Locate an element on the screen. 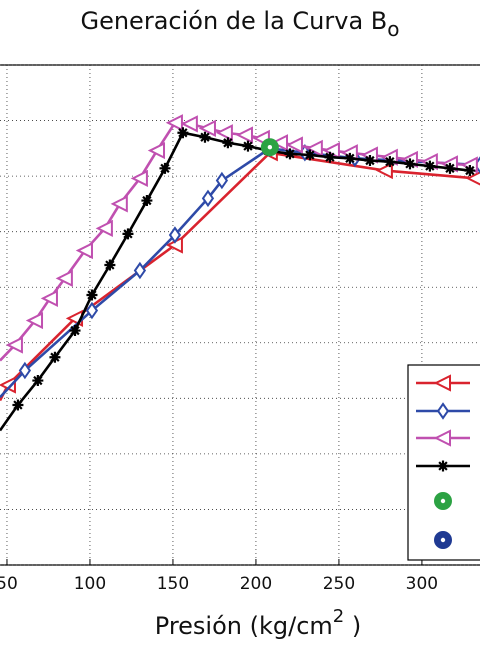 The width and height of the screenshot is (480, 645). x-tick-label: 300 is located at coordinates (422, 584).